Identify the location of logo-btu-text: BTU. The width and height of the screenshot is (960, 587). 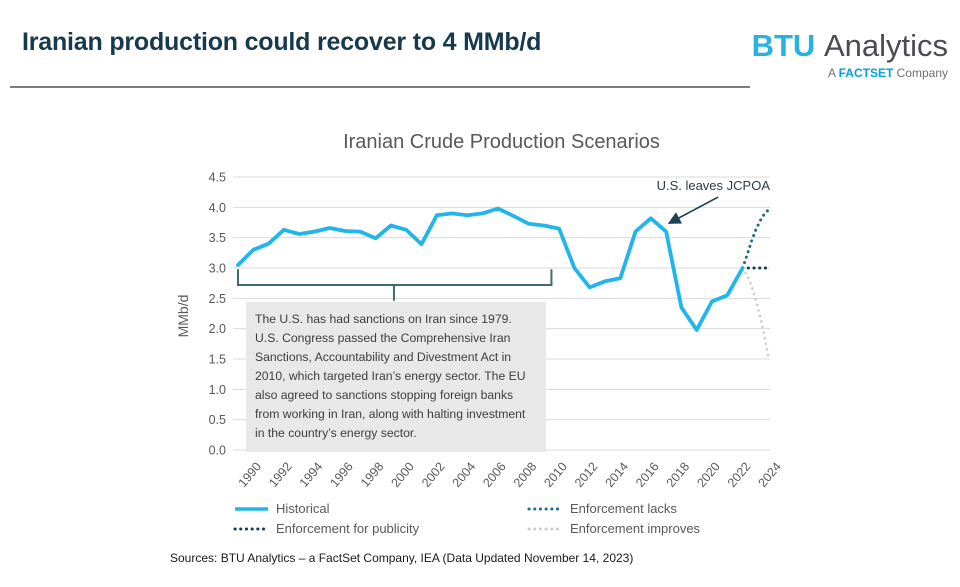
(783, 45).